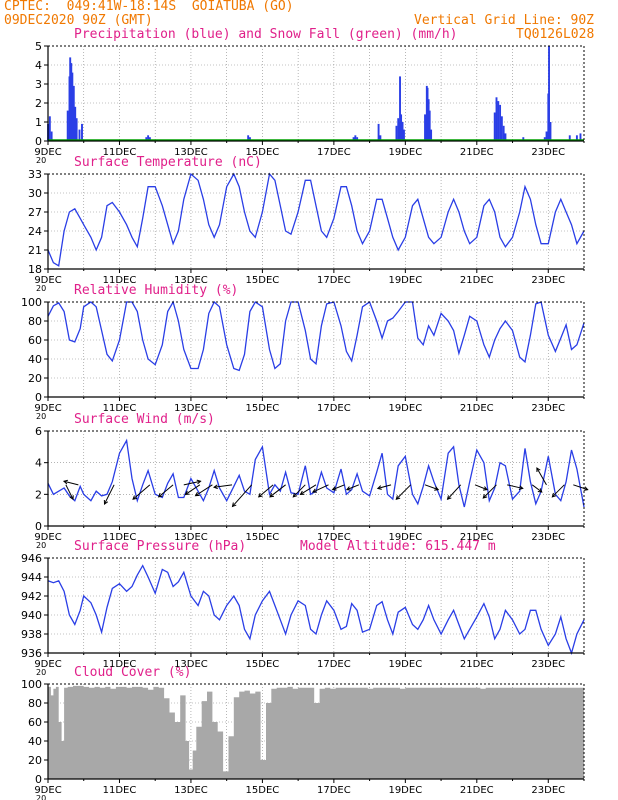  Describe the element at coordinates (38, 431) in the screenshot. I see `y-tick-label: 6` at that location.